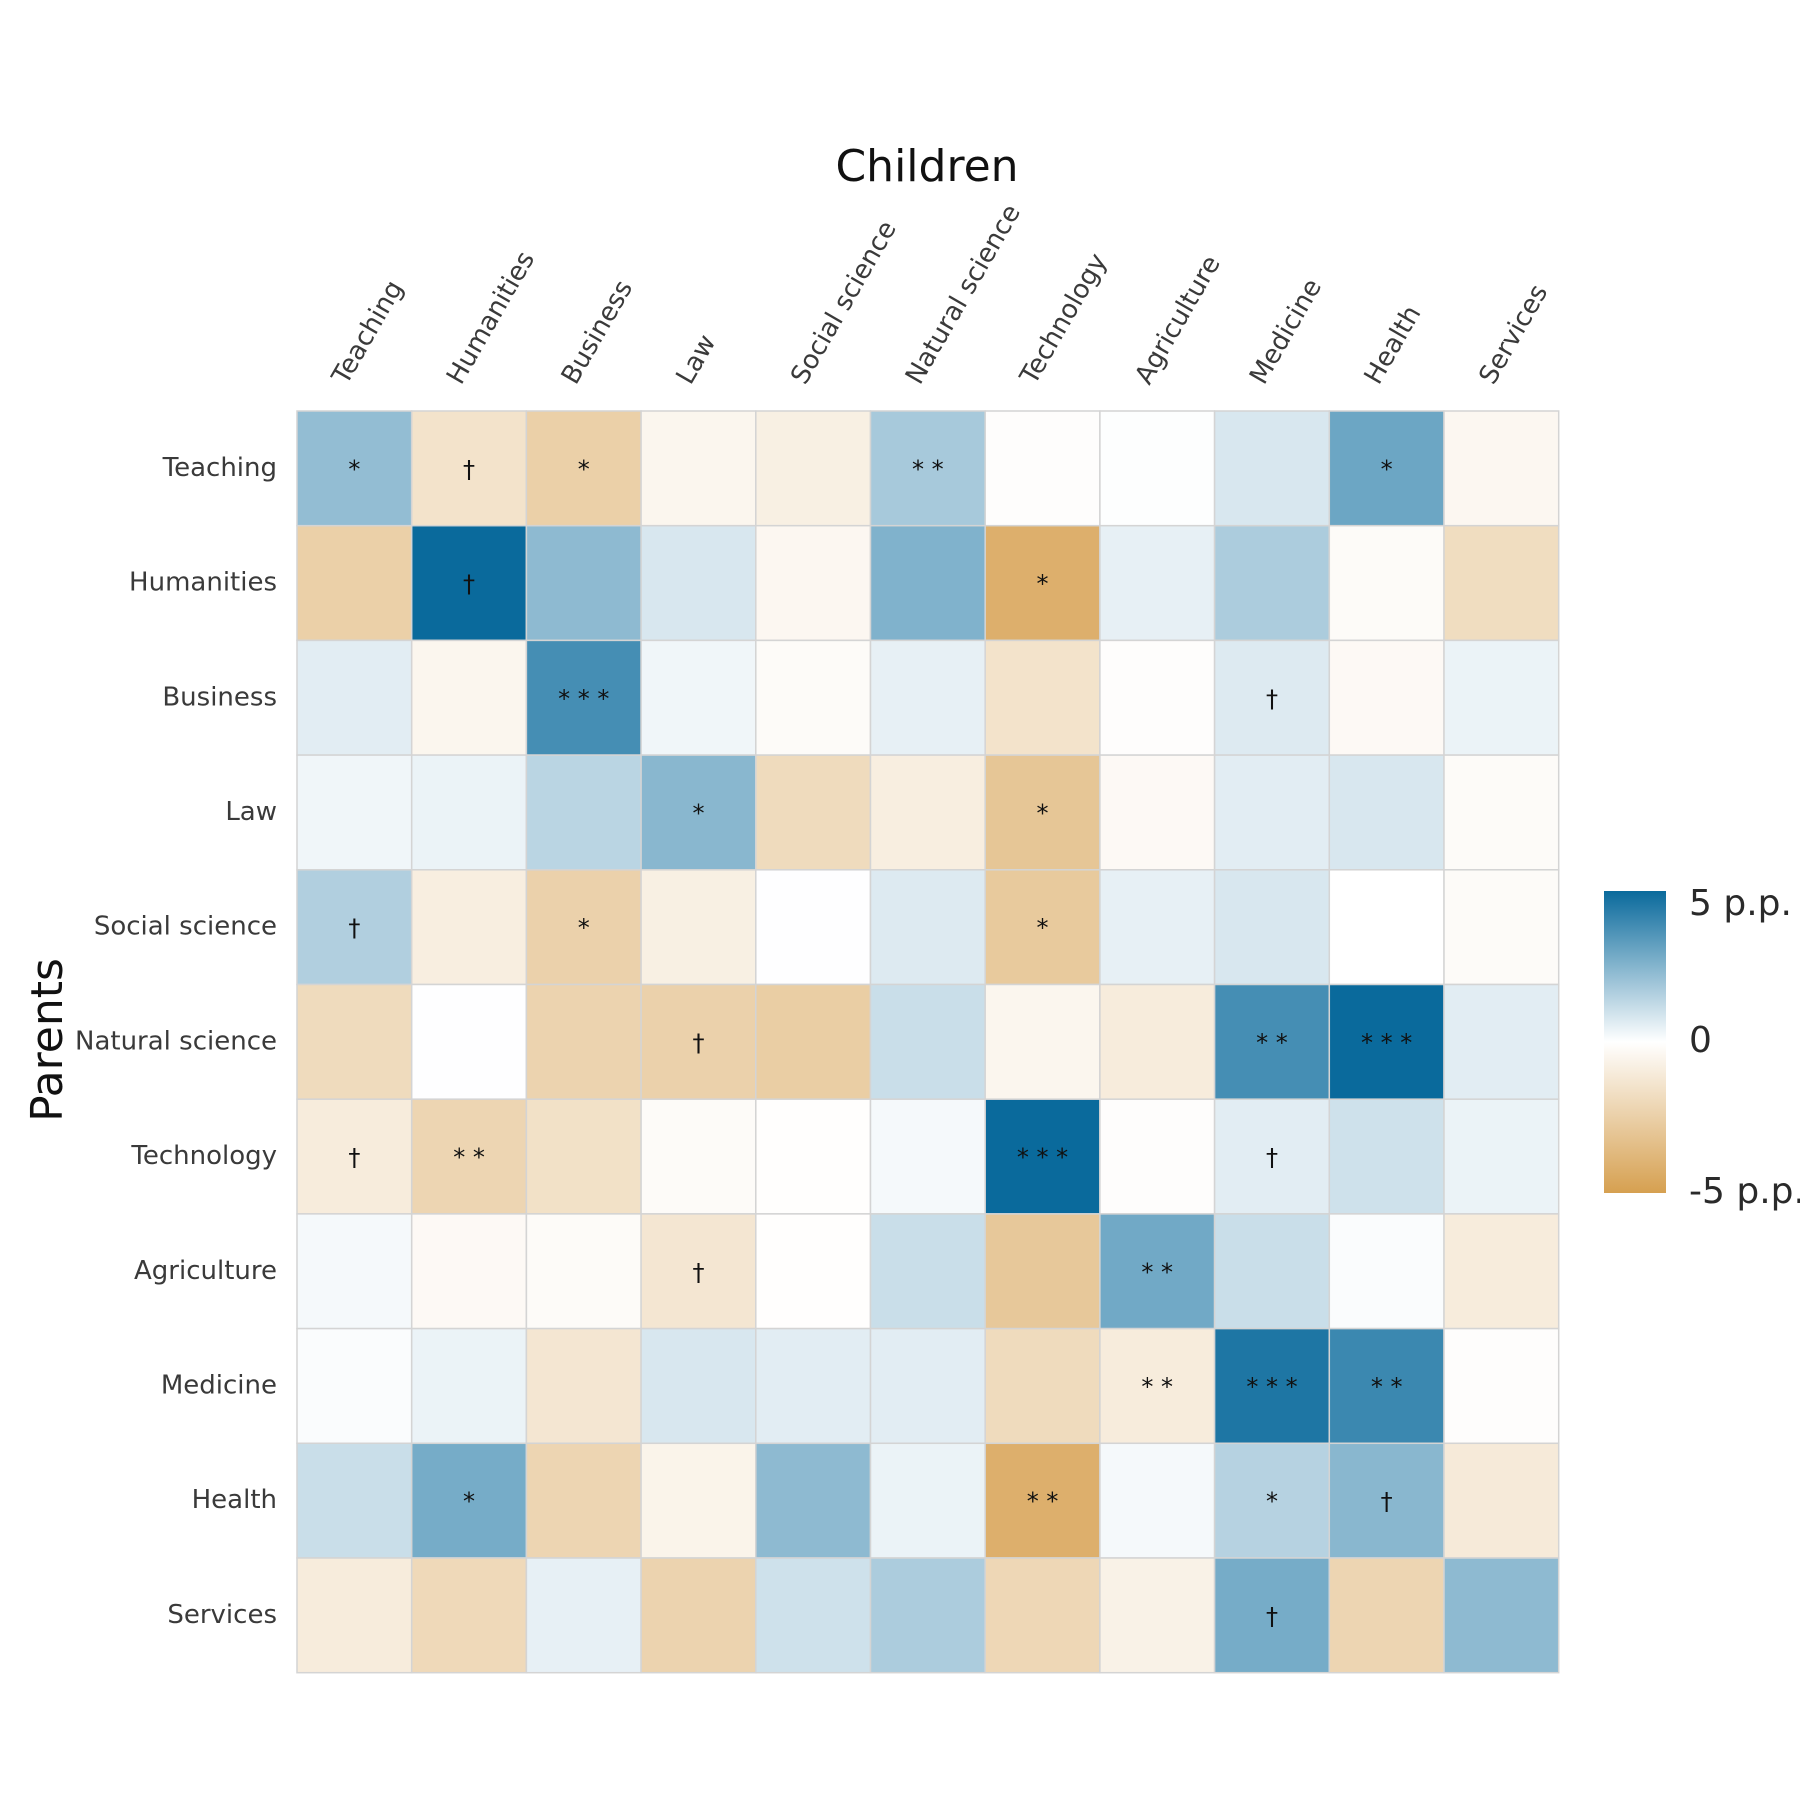  Describe the element at coordinates (203, 583) in the screenshot. I see `y-tick-label: Humanities` at that location.